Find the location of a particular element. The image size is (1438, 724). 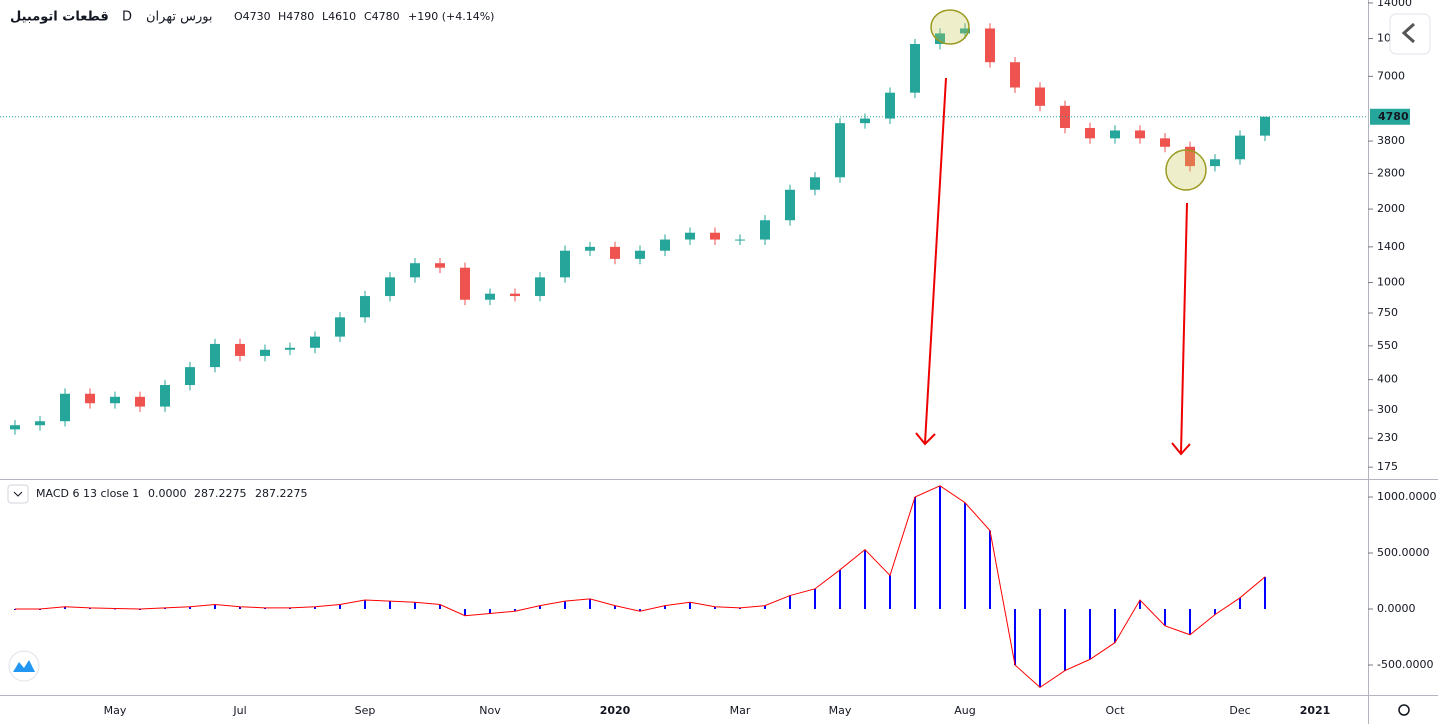

last-price-box is located at coordinates (1390, 116).